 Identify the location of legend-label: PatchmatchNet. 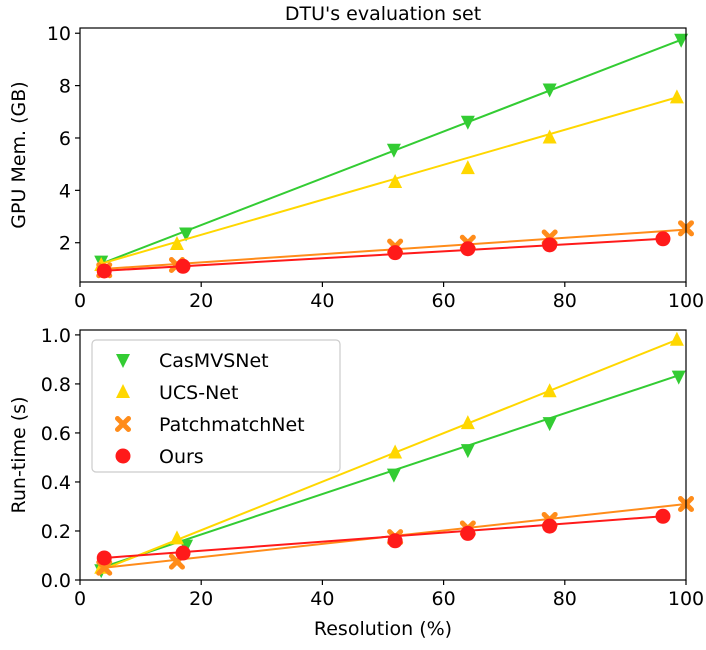
(232, 425).